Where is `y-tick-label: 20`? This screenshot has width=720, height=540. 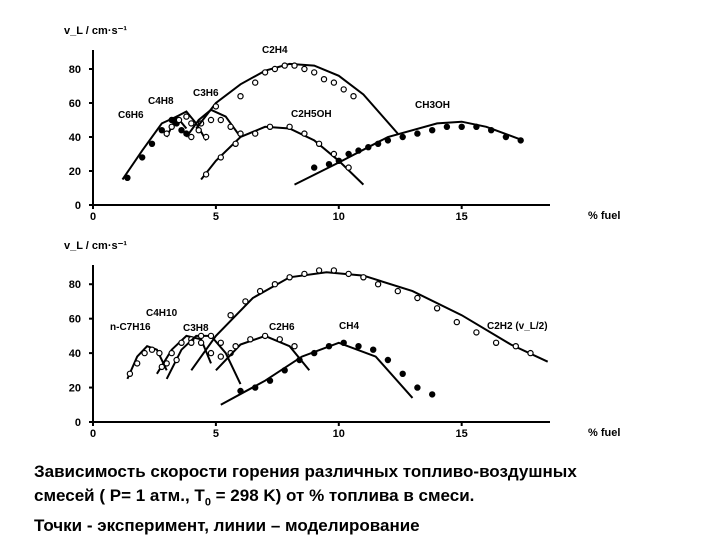
y-tick-label: 20 is located at coordinates (75, 389).